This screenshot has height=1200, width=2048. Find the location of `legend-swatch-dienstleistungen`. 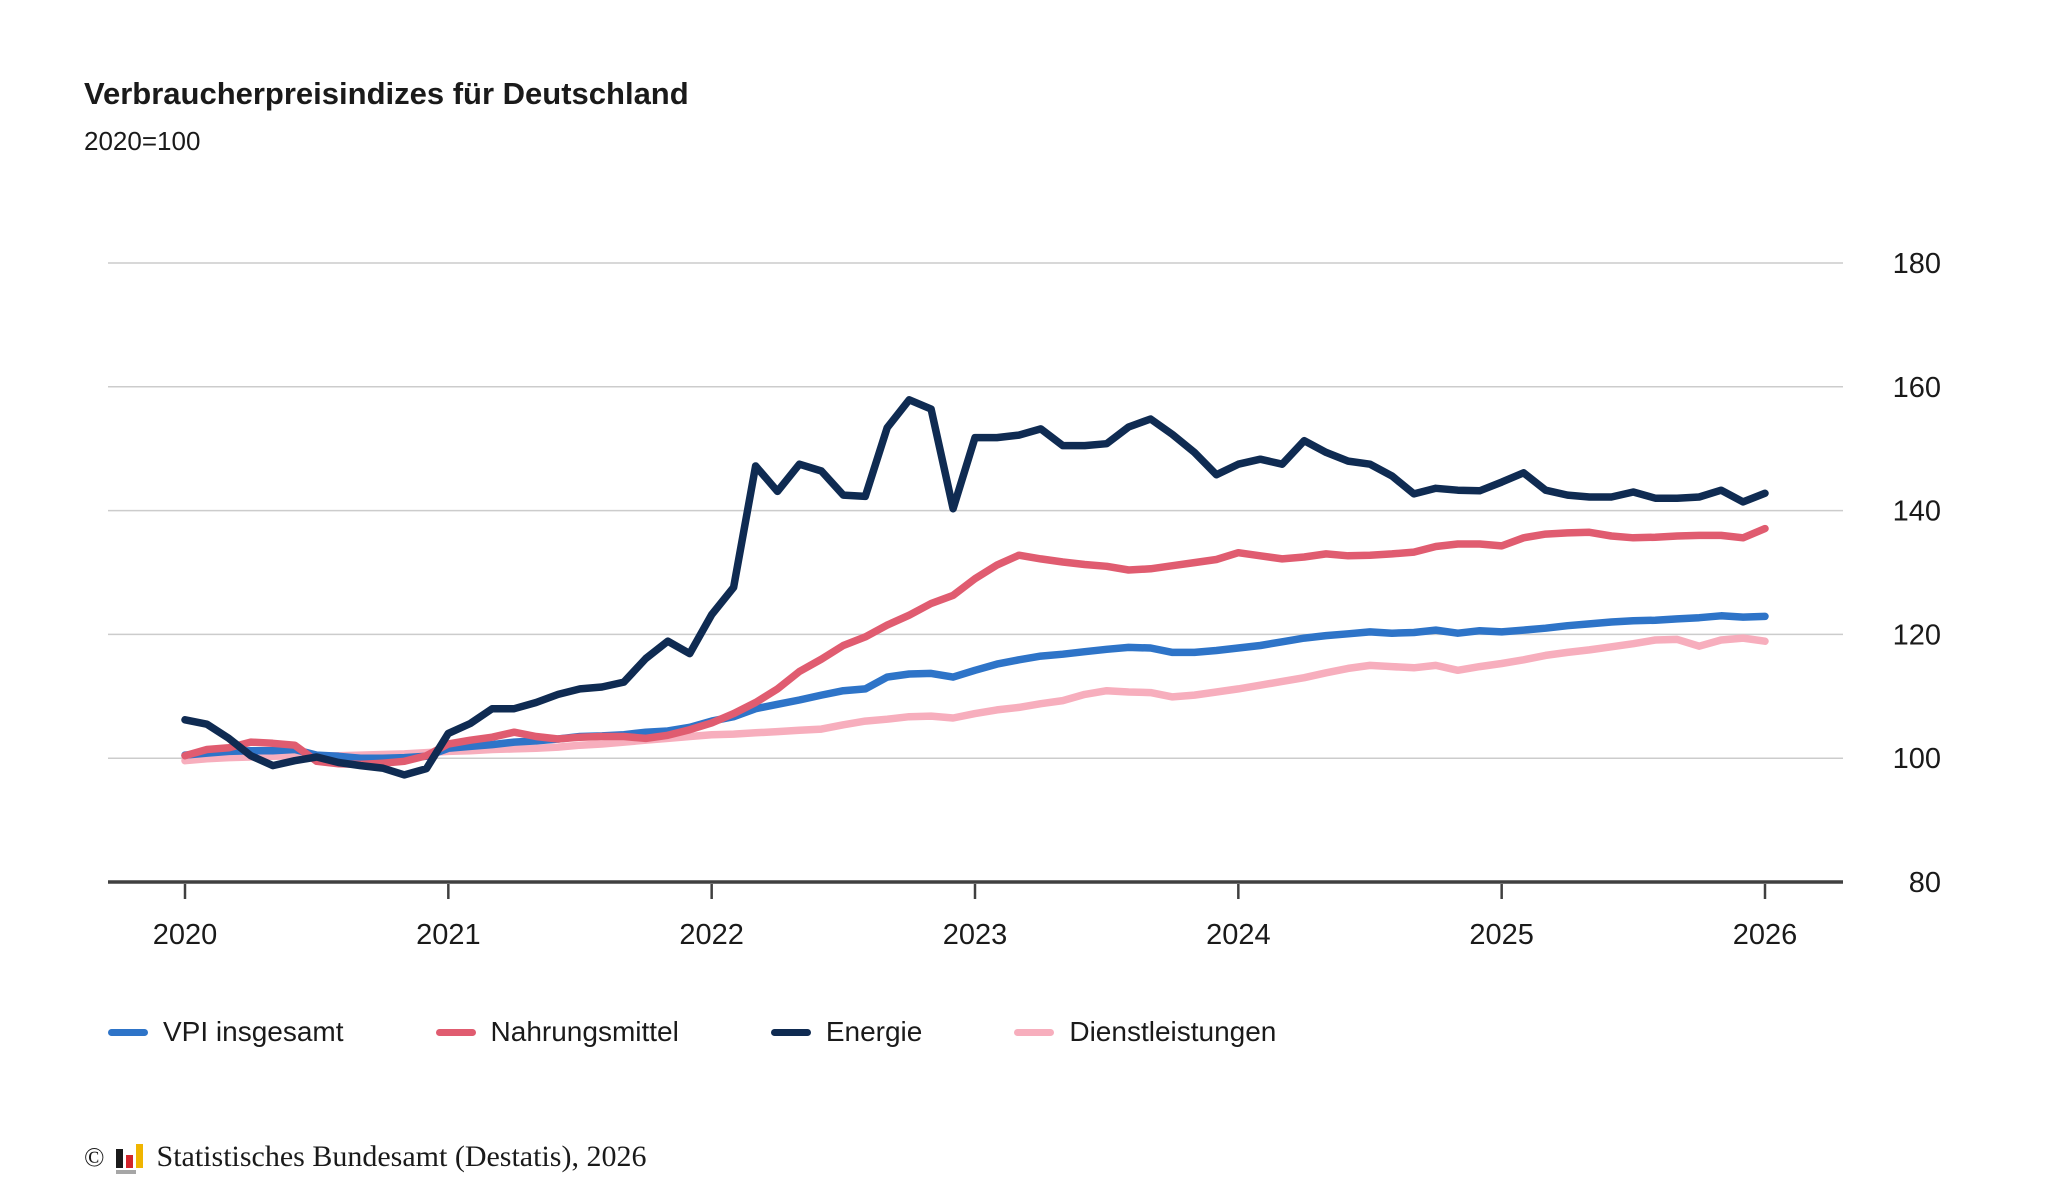

legend-swatch-dienstleistungen is located at coordinates (1034, 1032).